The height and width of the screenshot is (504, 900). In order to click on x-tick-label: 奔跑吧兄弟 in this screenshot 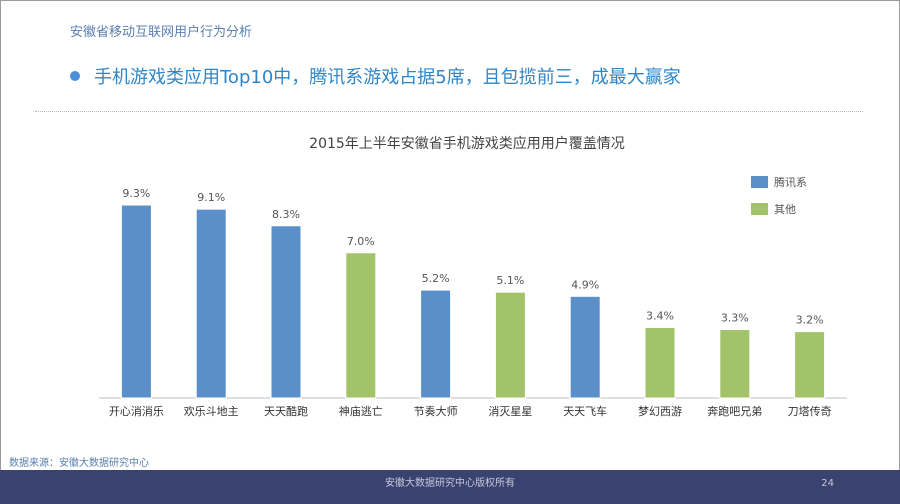, I will do `click(734, 411)`.